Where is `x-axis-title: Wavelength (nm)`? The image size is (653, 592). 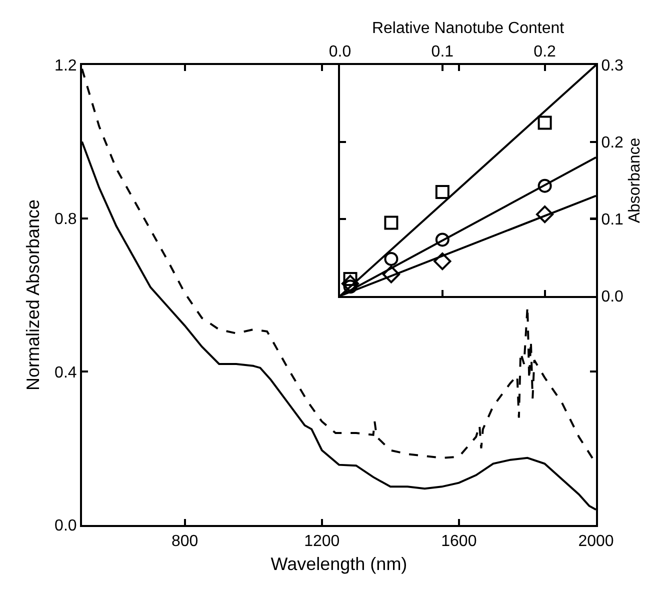 x-axis-title: Wavelength (nm) is located at coordinates (339, 564).